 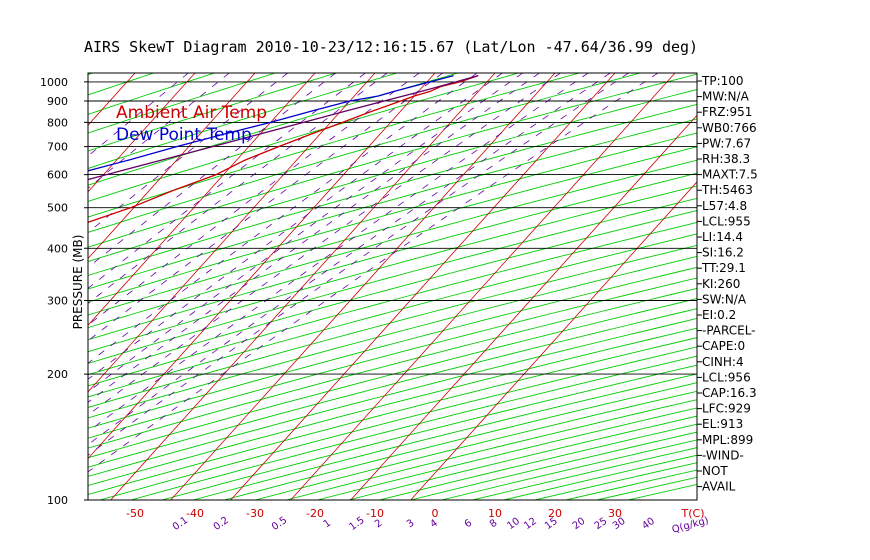 What do you see at coordinates (722, 424) in the screenshot?
I see `index-value: EL:913` at bounding box center [722, 424].